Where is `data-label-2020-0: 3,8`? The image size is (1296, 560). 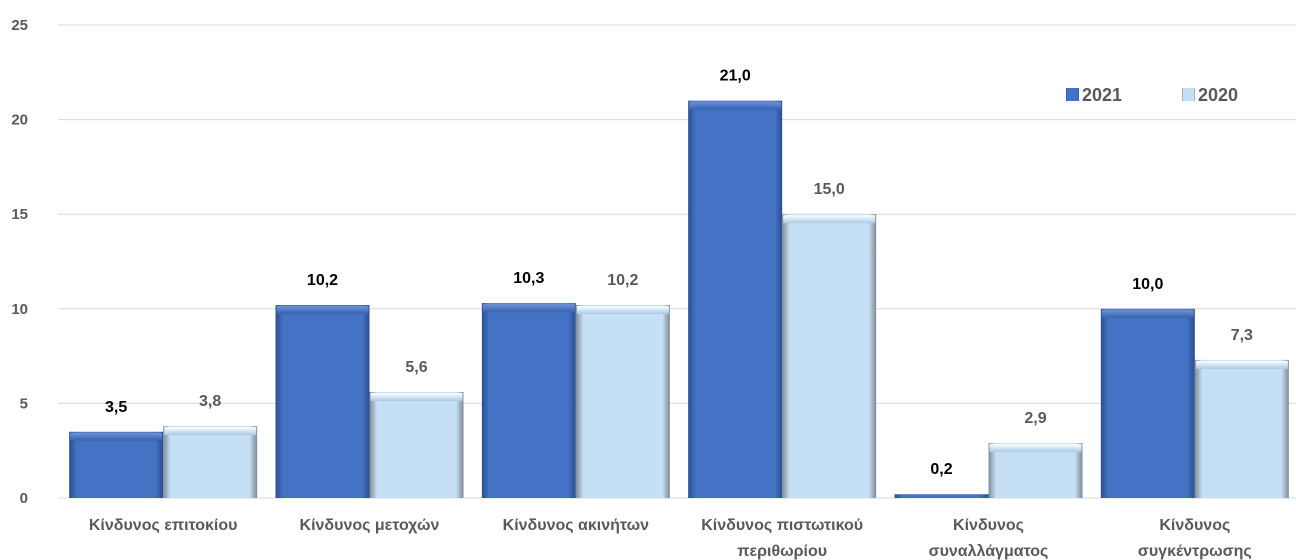 data-label-2020-0: 3,8 is located at coordinates (210, 401).